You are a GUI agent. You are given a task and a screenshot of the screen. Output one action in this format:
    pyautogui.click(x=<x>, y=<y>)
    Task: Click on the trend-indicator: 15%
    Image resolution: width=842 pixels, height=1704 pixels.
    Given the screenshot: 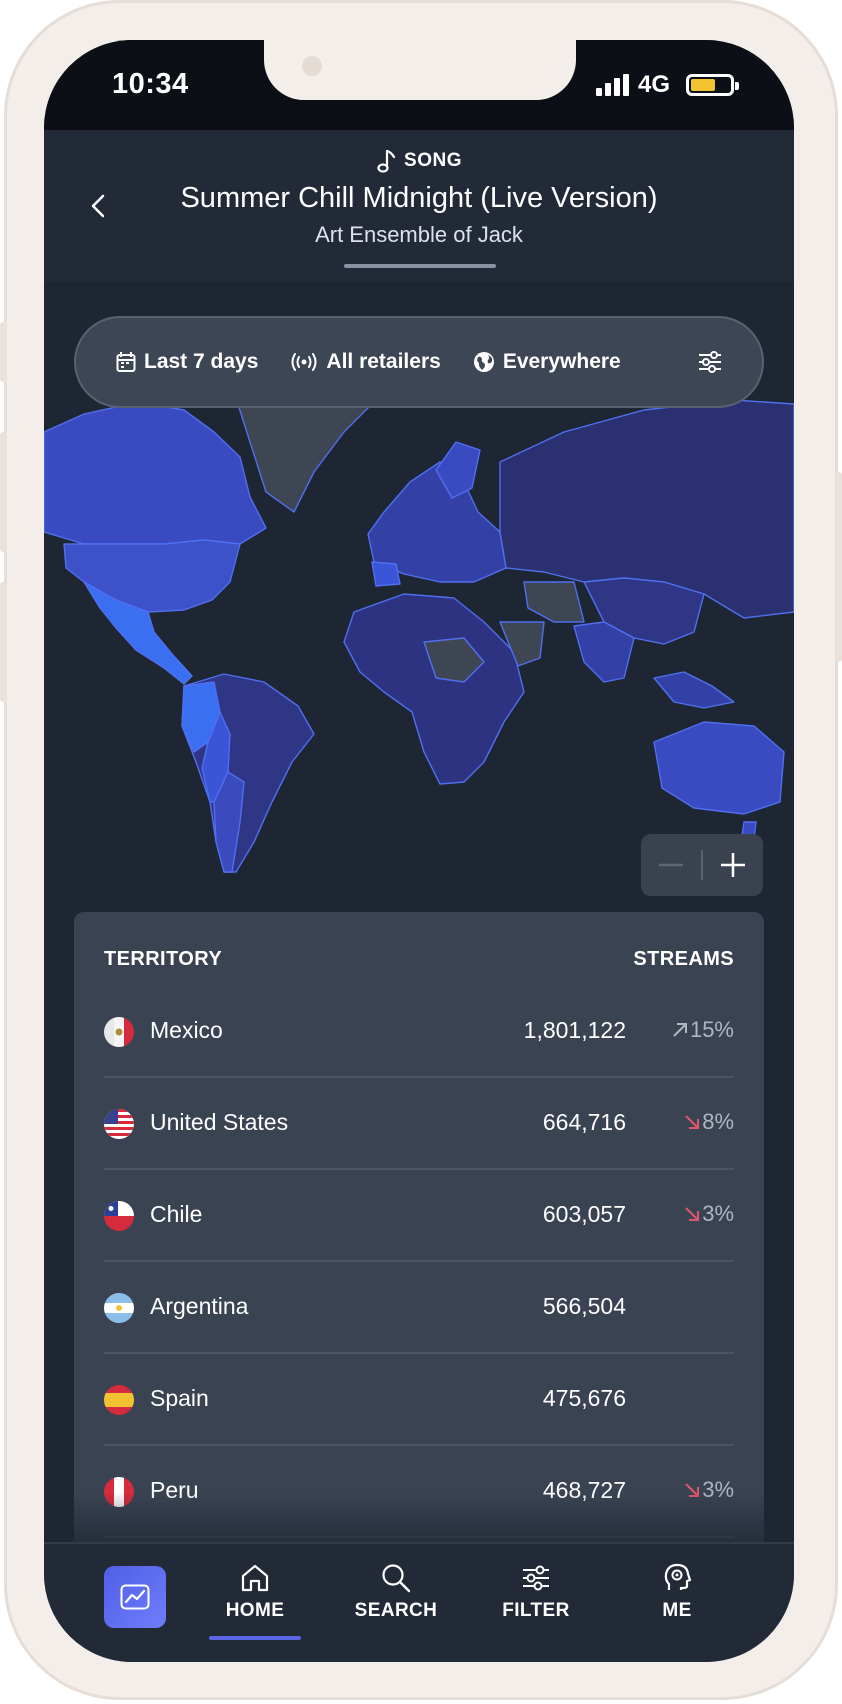 What is the action you would take?
    pyautogui.click(x=694, y=1030)
    